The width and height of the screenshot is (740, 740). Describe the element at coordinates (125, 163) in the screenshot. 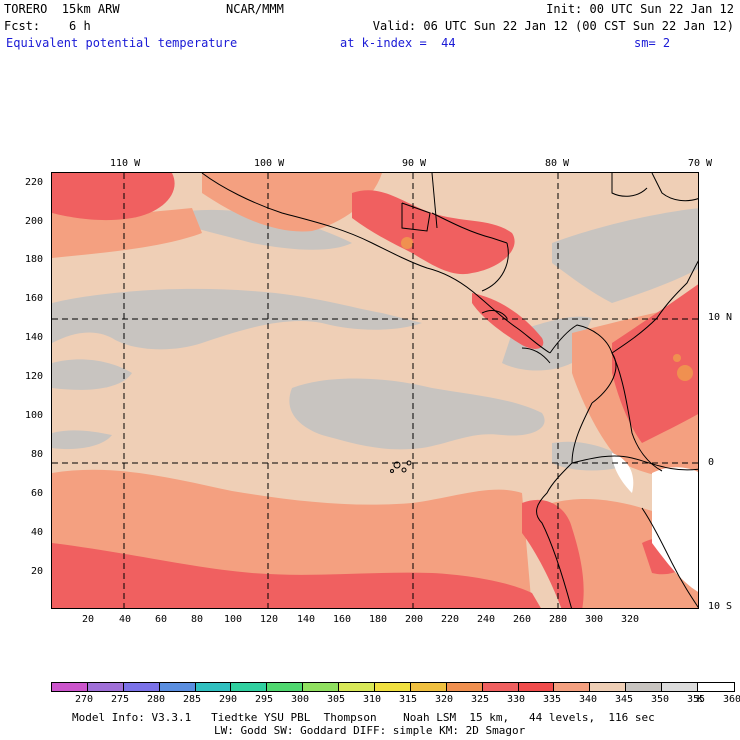

I see `lon-label: 110 W` at that location.